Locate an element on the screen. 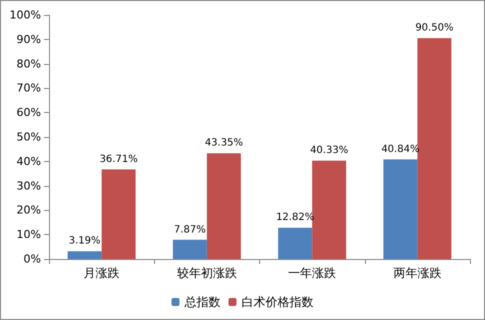  data-label: 43.35% is located at coordinates (223, 143).